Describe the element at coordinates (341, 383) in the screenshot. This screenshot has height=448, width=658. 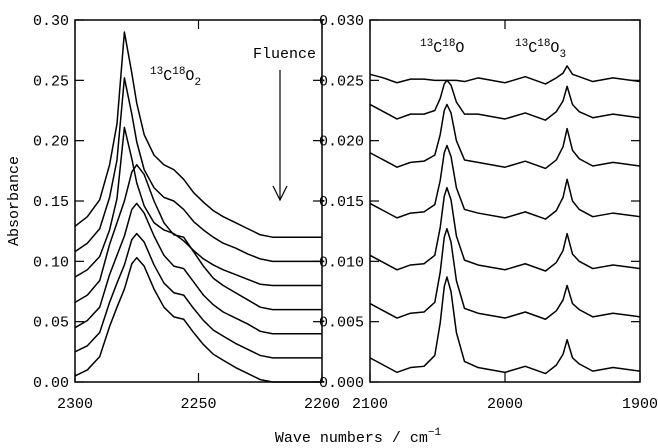
I see `y-tick-label: 0.000` at that location.